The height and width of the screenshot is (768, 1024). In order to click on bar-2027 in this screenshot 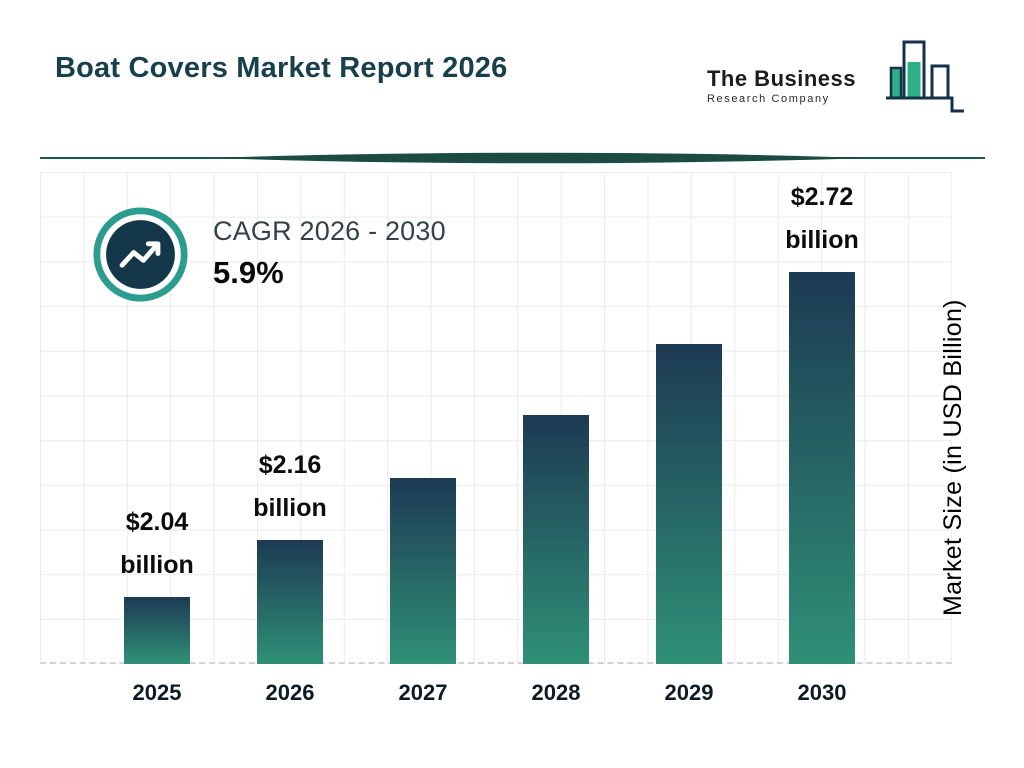, I will do `click(423, 571)`.